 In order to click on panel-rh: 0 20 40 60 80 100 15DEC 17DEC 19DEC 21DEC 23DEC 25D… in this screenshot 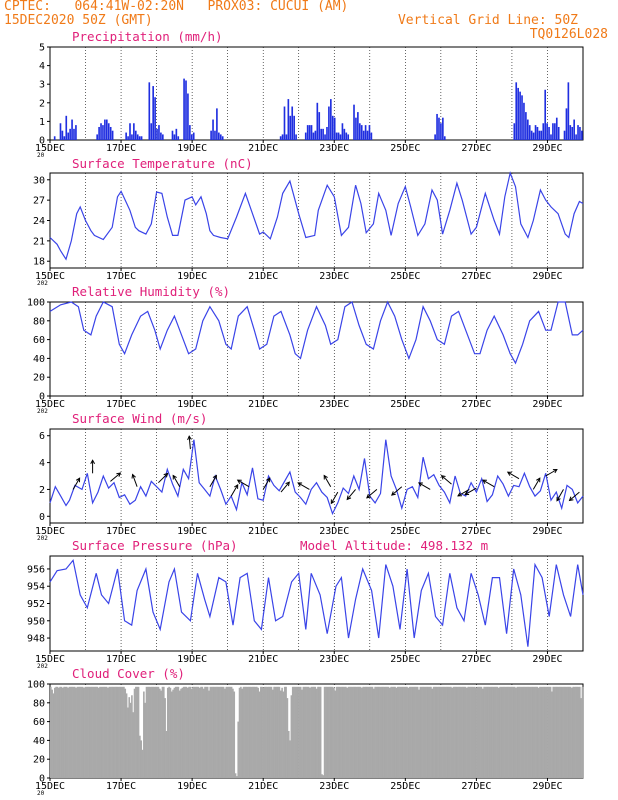, I will do `click(305, 349)`.